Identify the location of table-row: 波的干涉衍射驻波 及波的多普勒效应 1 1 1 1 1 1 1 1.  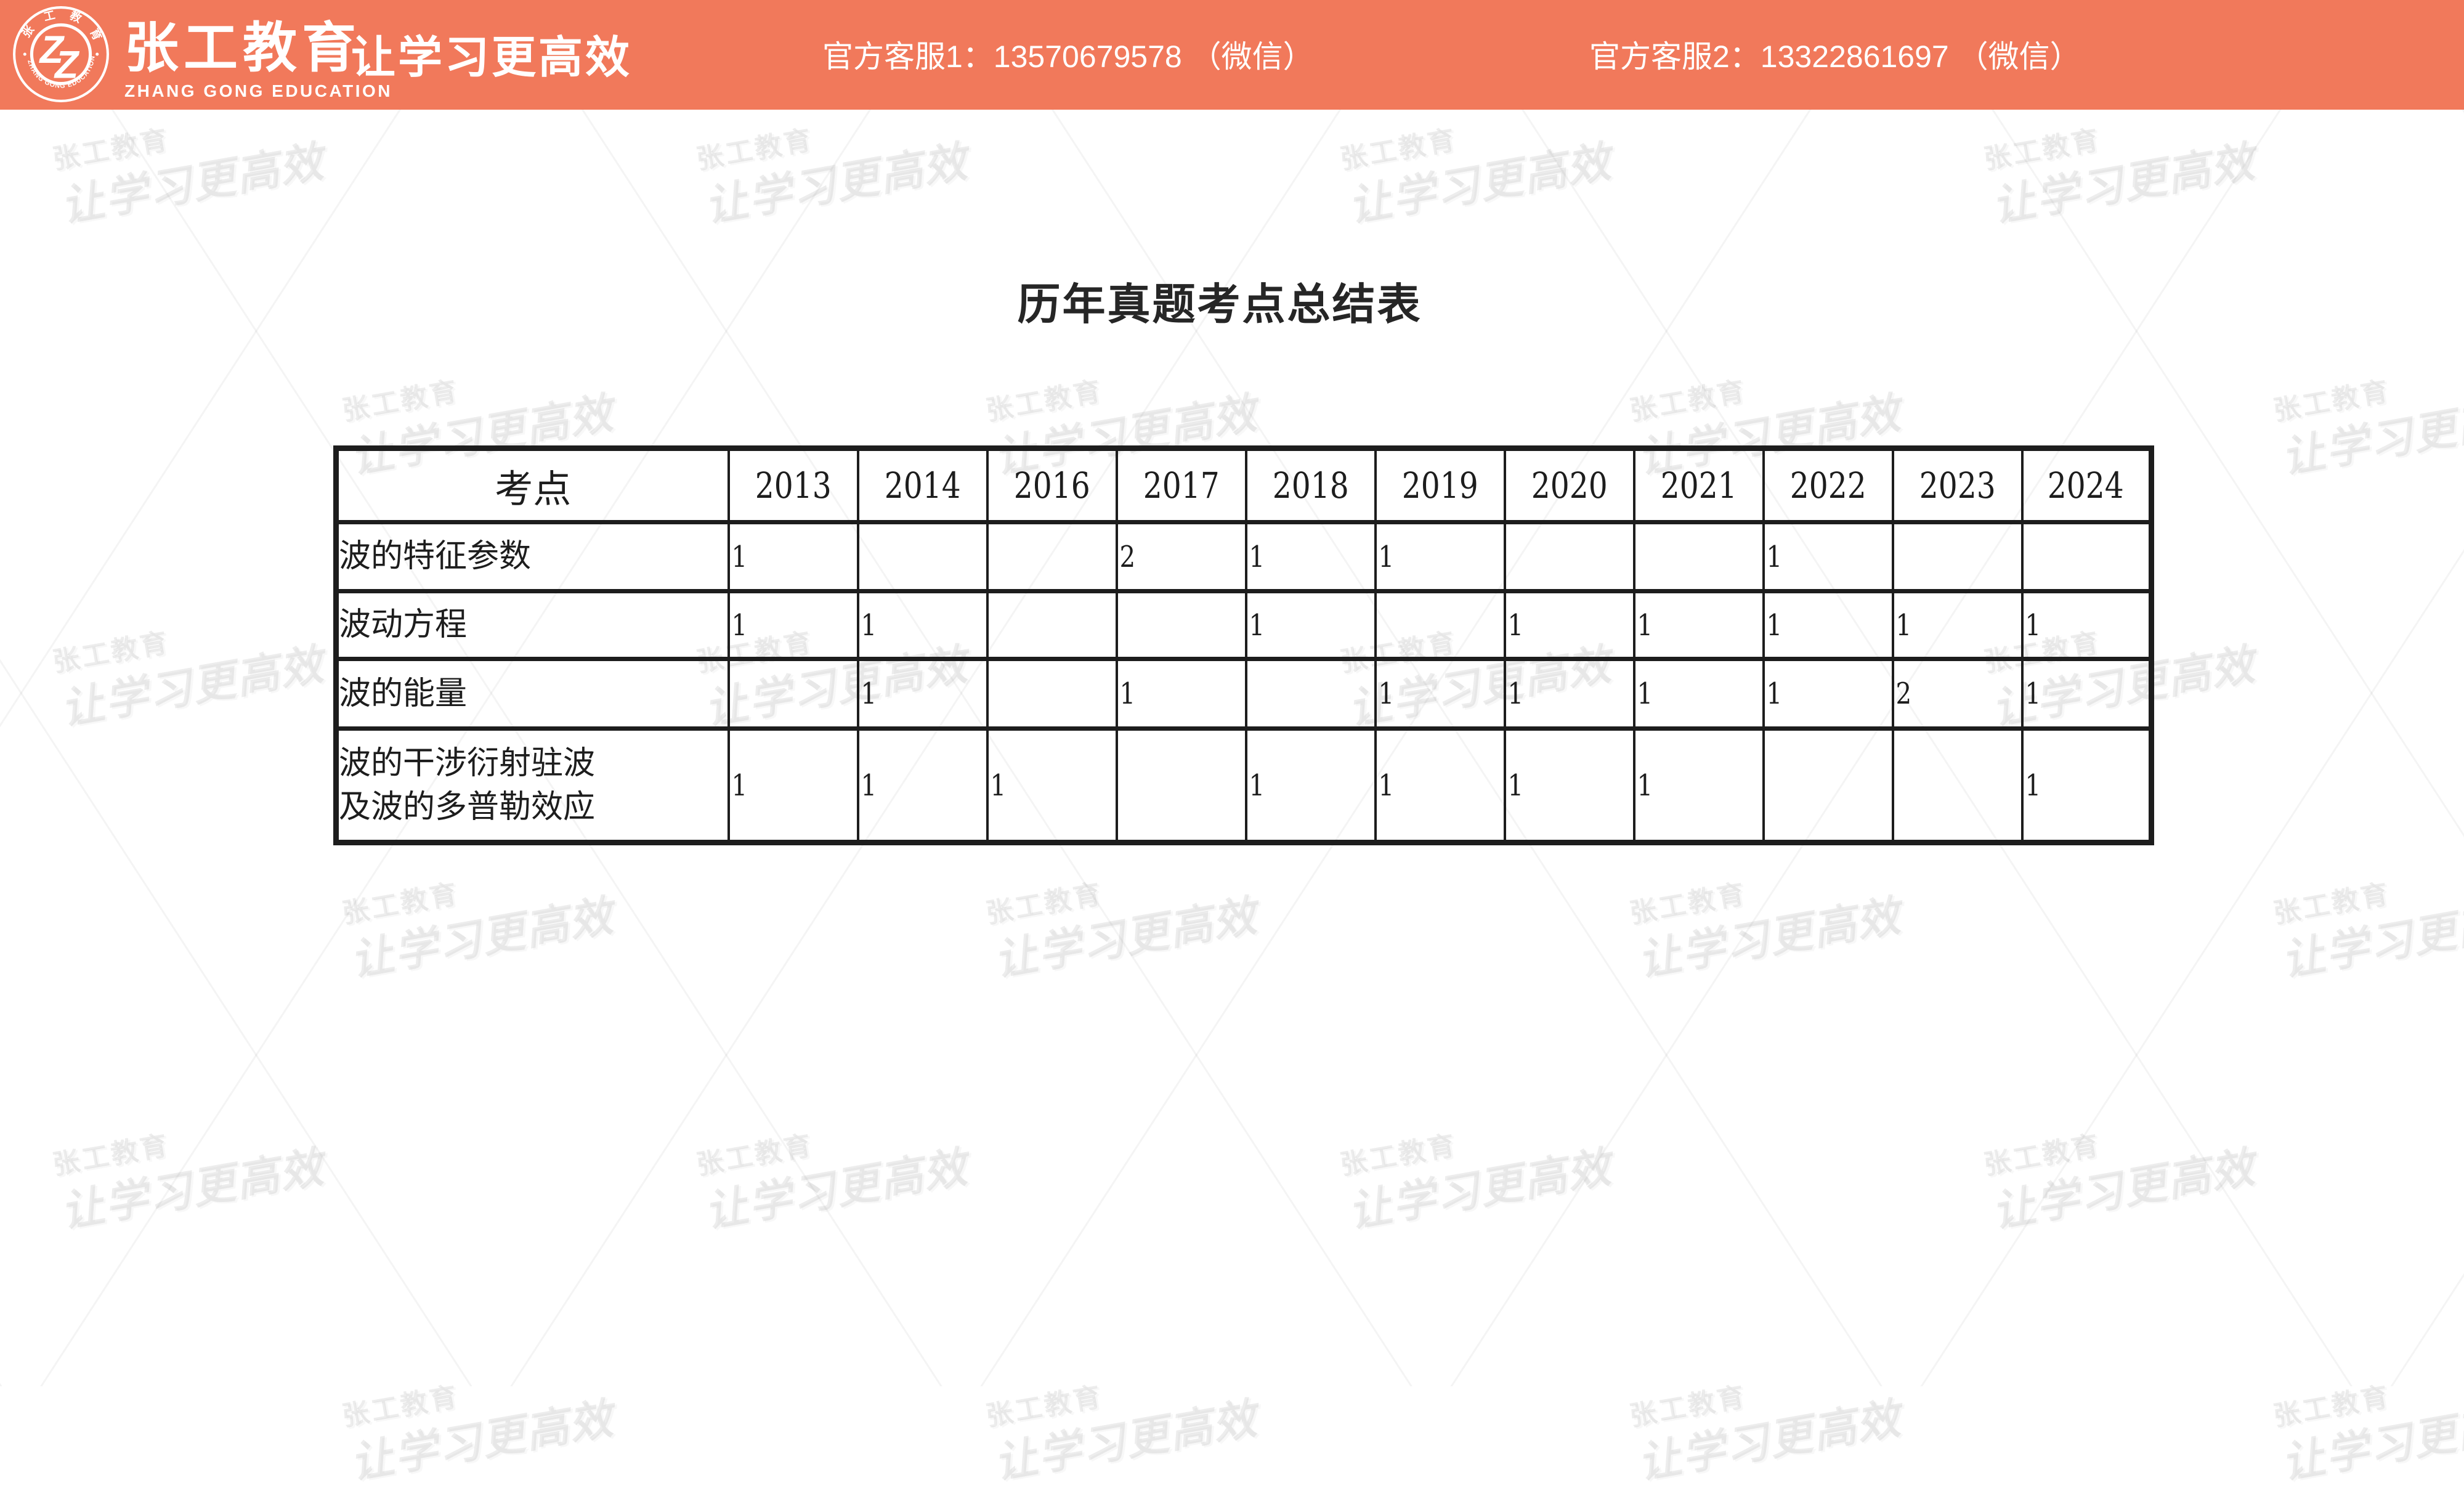
(1243, 786).